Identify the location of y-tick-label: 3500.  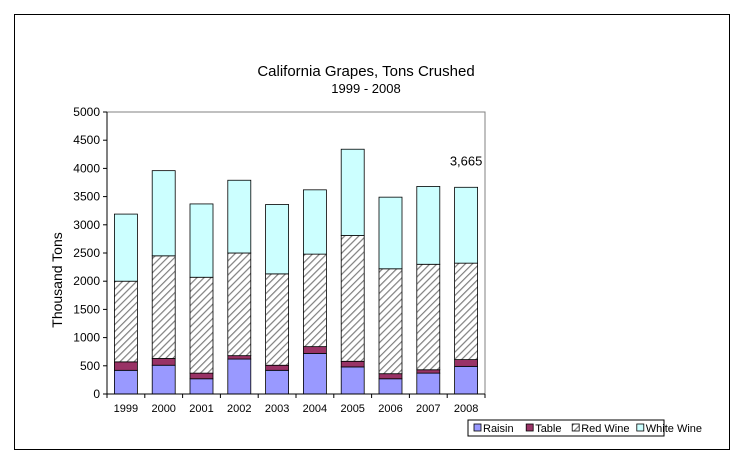
(86, 197).